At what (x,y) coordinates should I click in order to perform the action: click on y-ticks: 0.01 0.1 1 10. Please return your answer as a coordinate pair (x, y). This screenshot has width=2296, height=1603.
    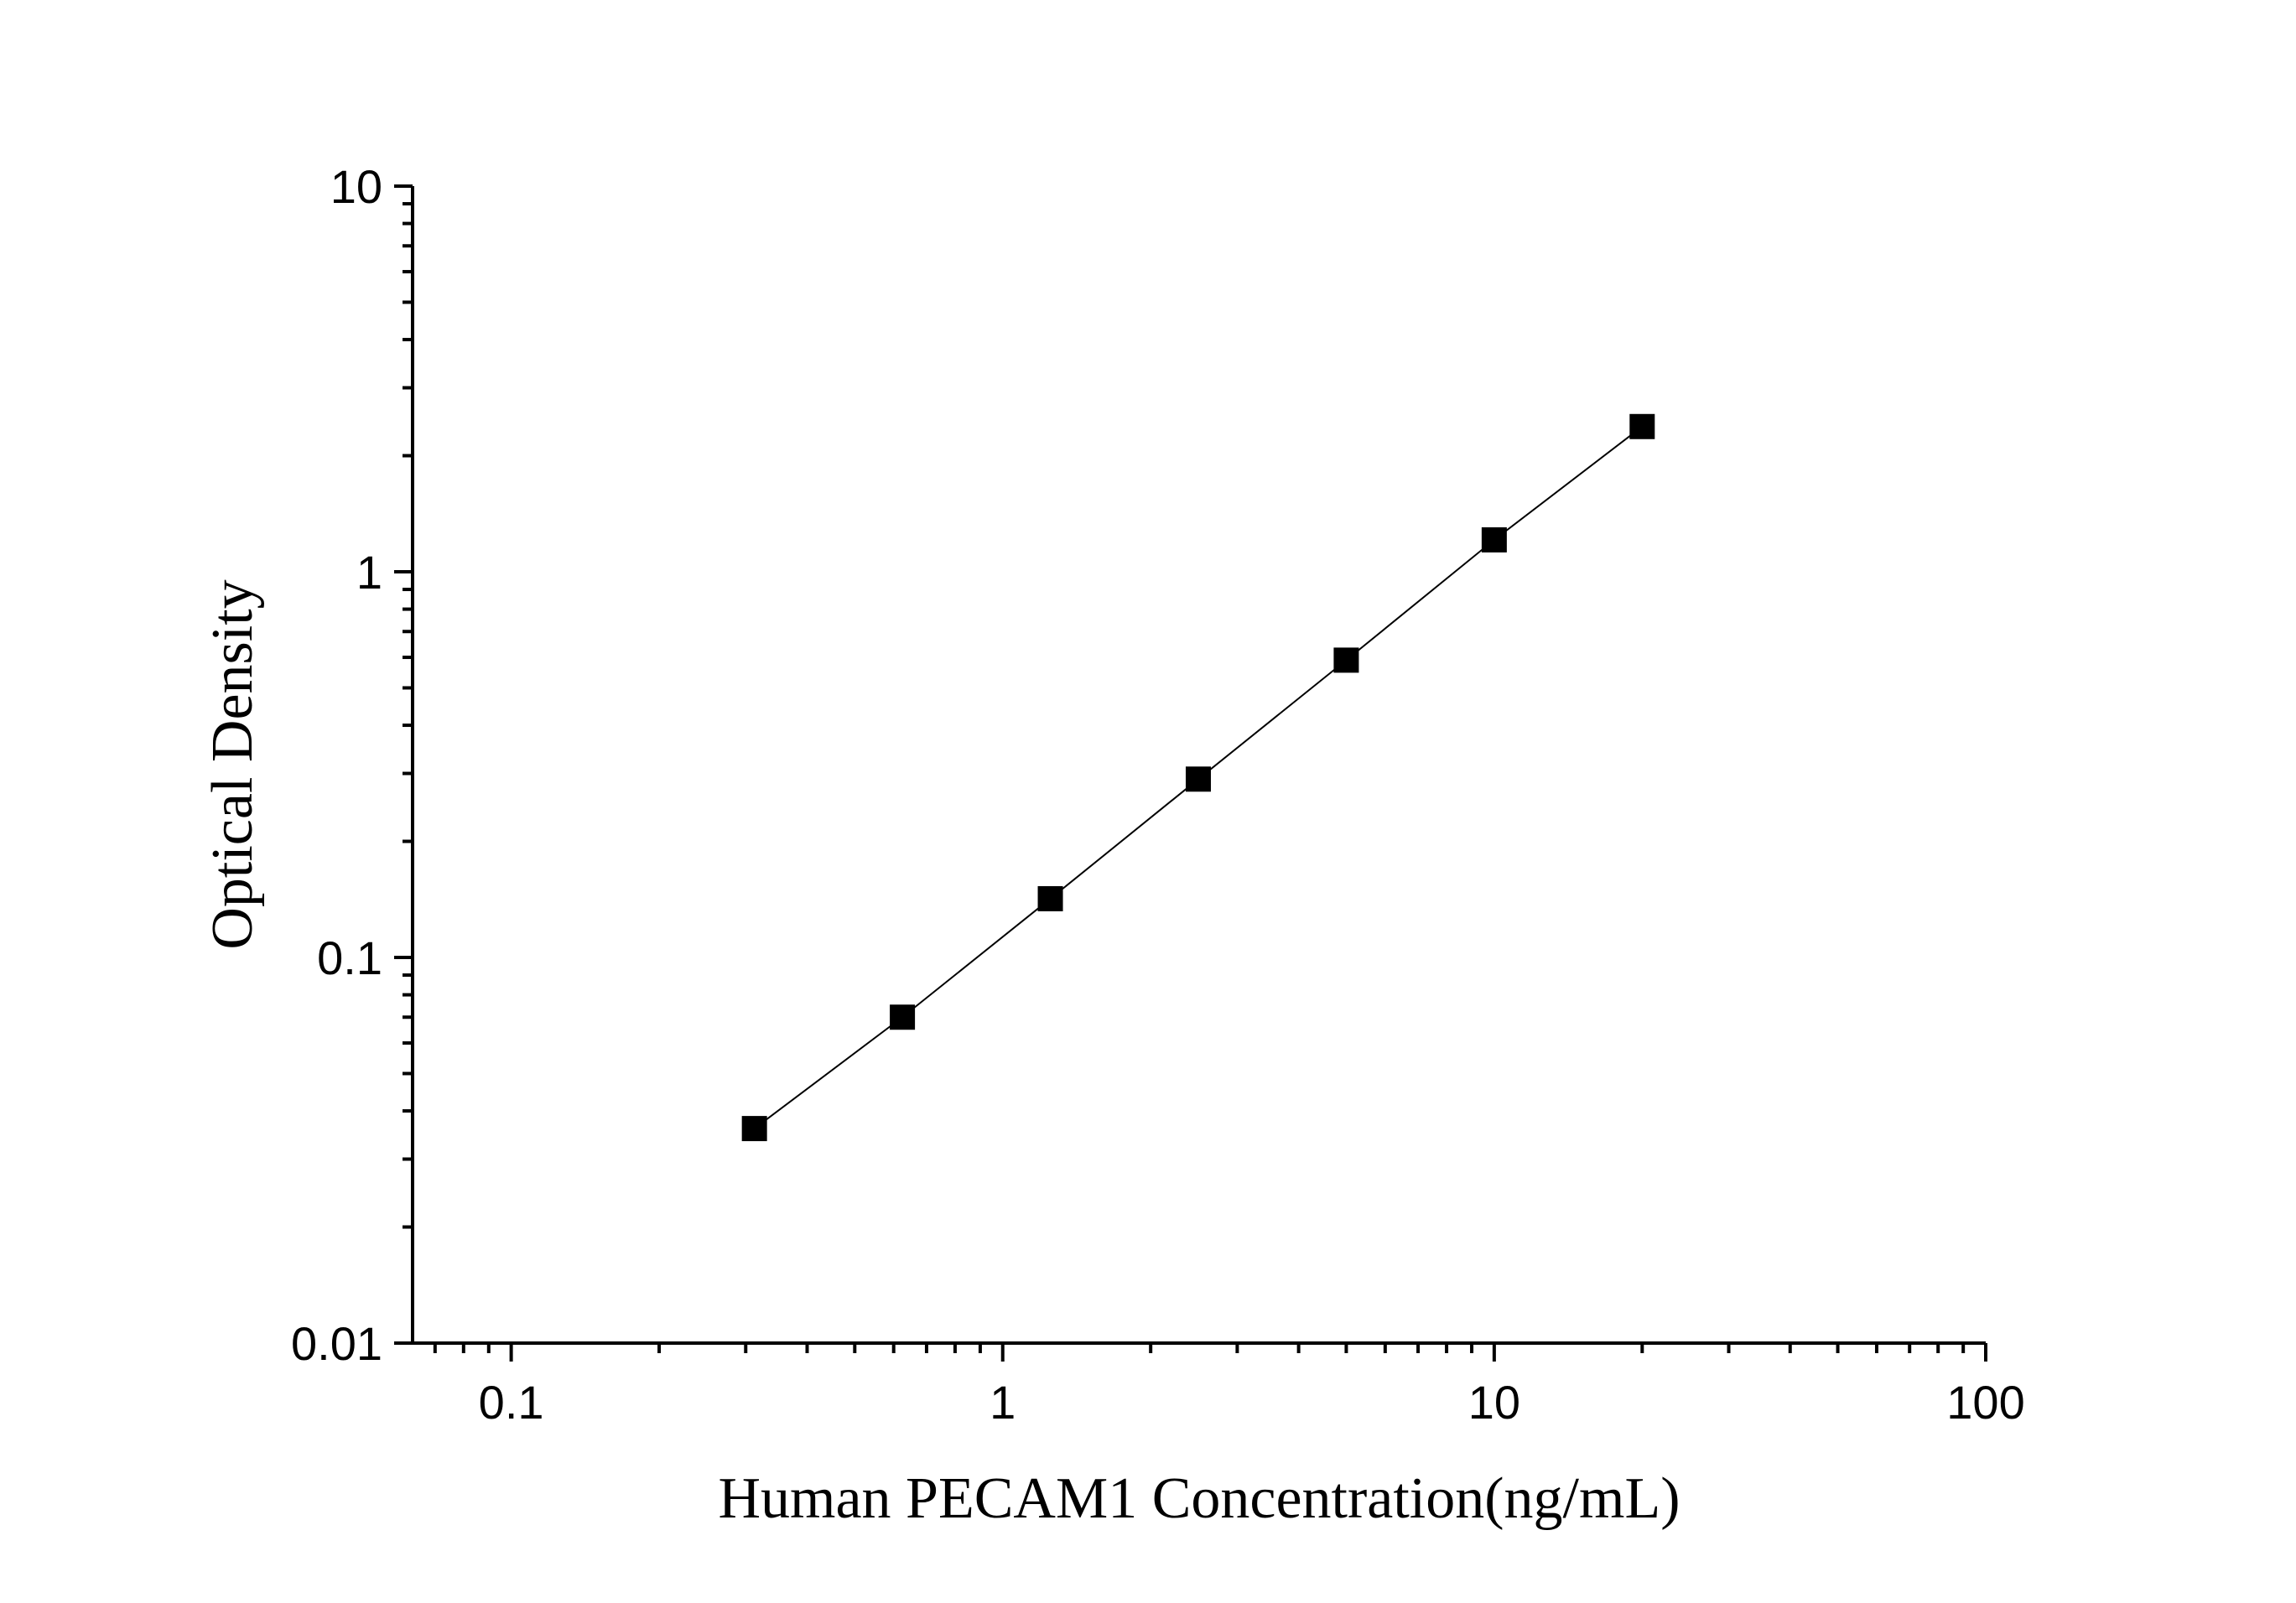
    Looking at the image, I should click on (352, 765).